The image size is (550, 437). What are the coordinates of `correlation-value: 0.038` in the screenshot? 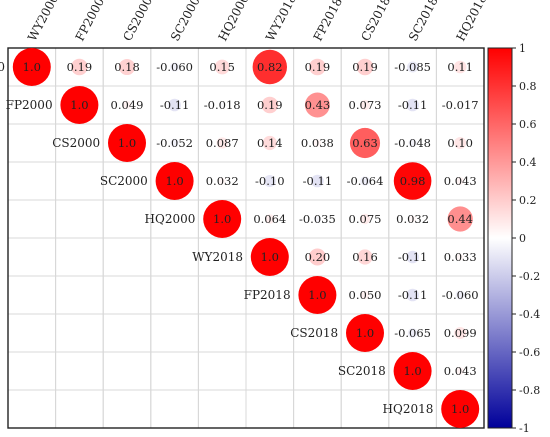 It's located at (317, 143).